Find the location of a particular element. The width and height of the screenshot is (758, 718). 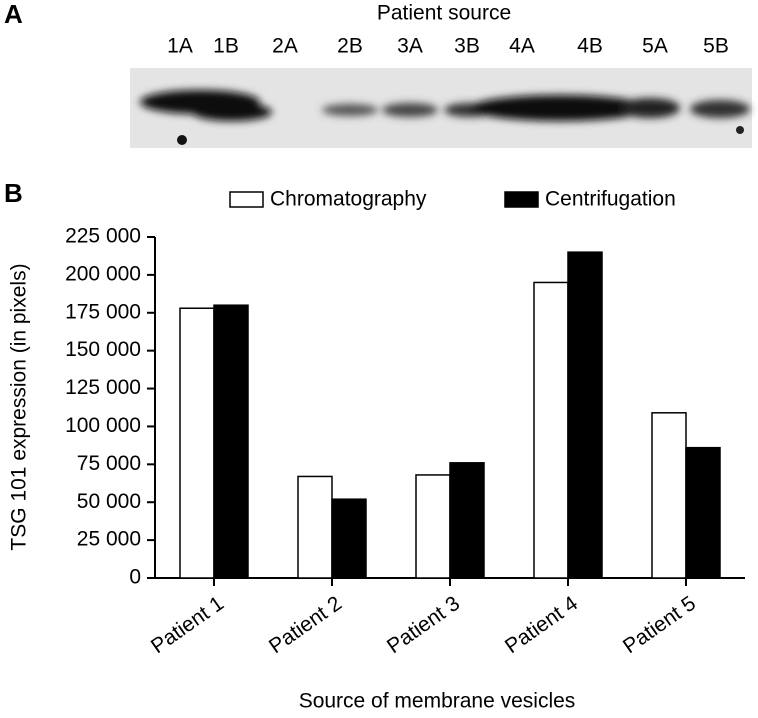

x-tick-label: Patient 4 is located at coordinates (541, 625).